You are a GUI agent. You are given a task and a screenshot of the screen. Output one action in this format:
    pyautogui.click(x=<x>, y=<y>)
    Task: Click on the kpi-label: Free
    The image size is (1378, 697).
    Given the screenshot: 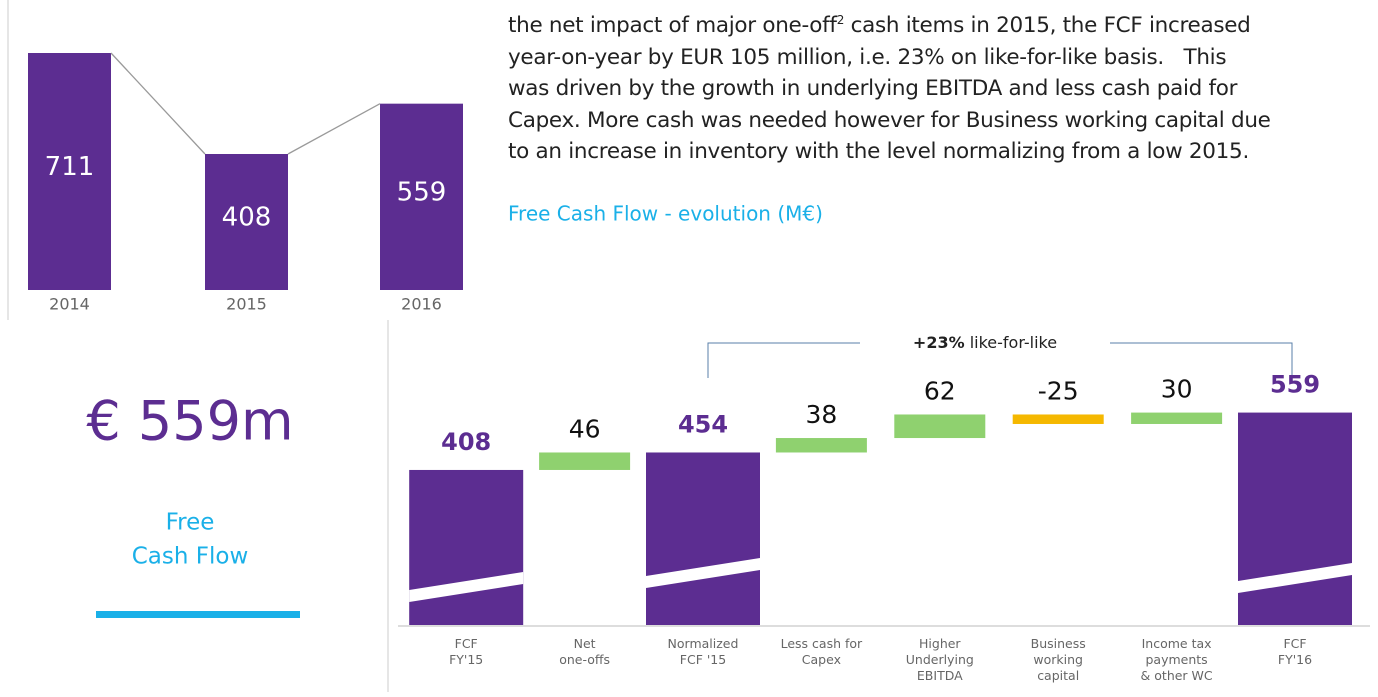 What is the action you would take?
    pyautogui.click(x=190, y=523)
    